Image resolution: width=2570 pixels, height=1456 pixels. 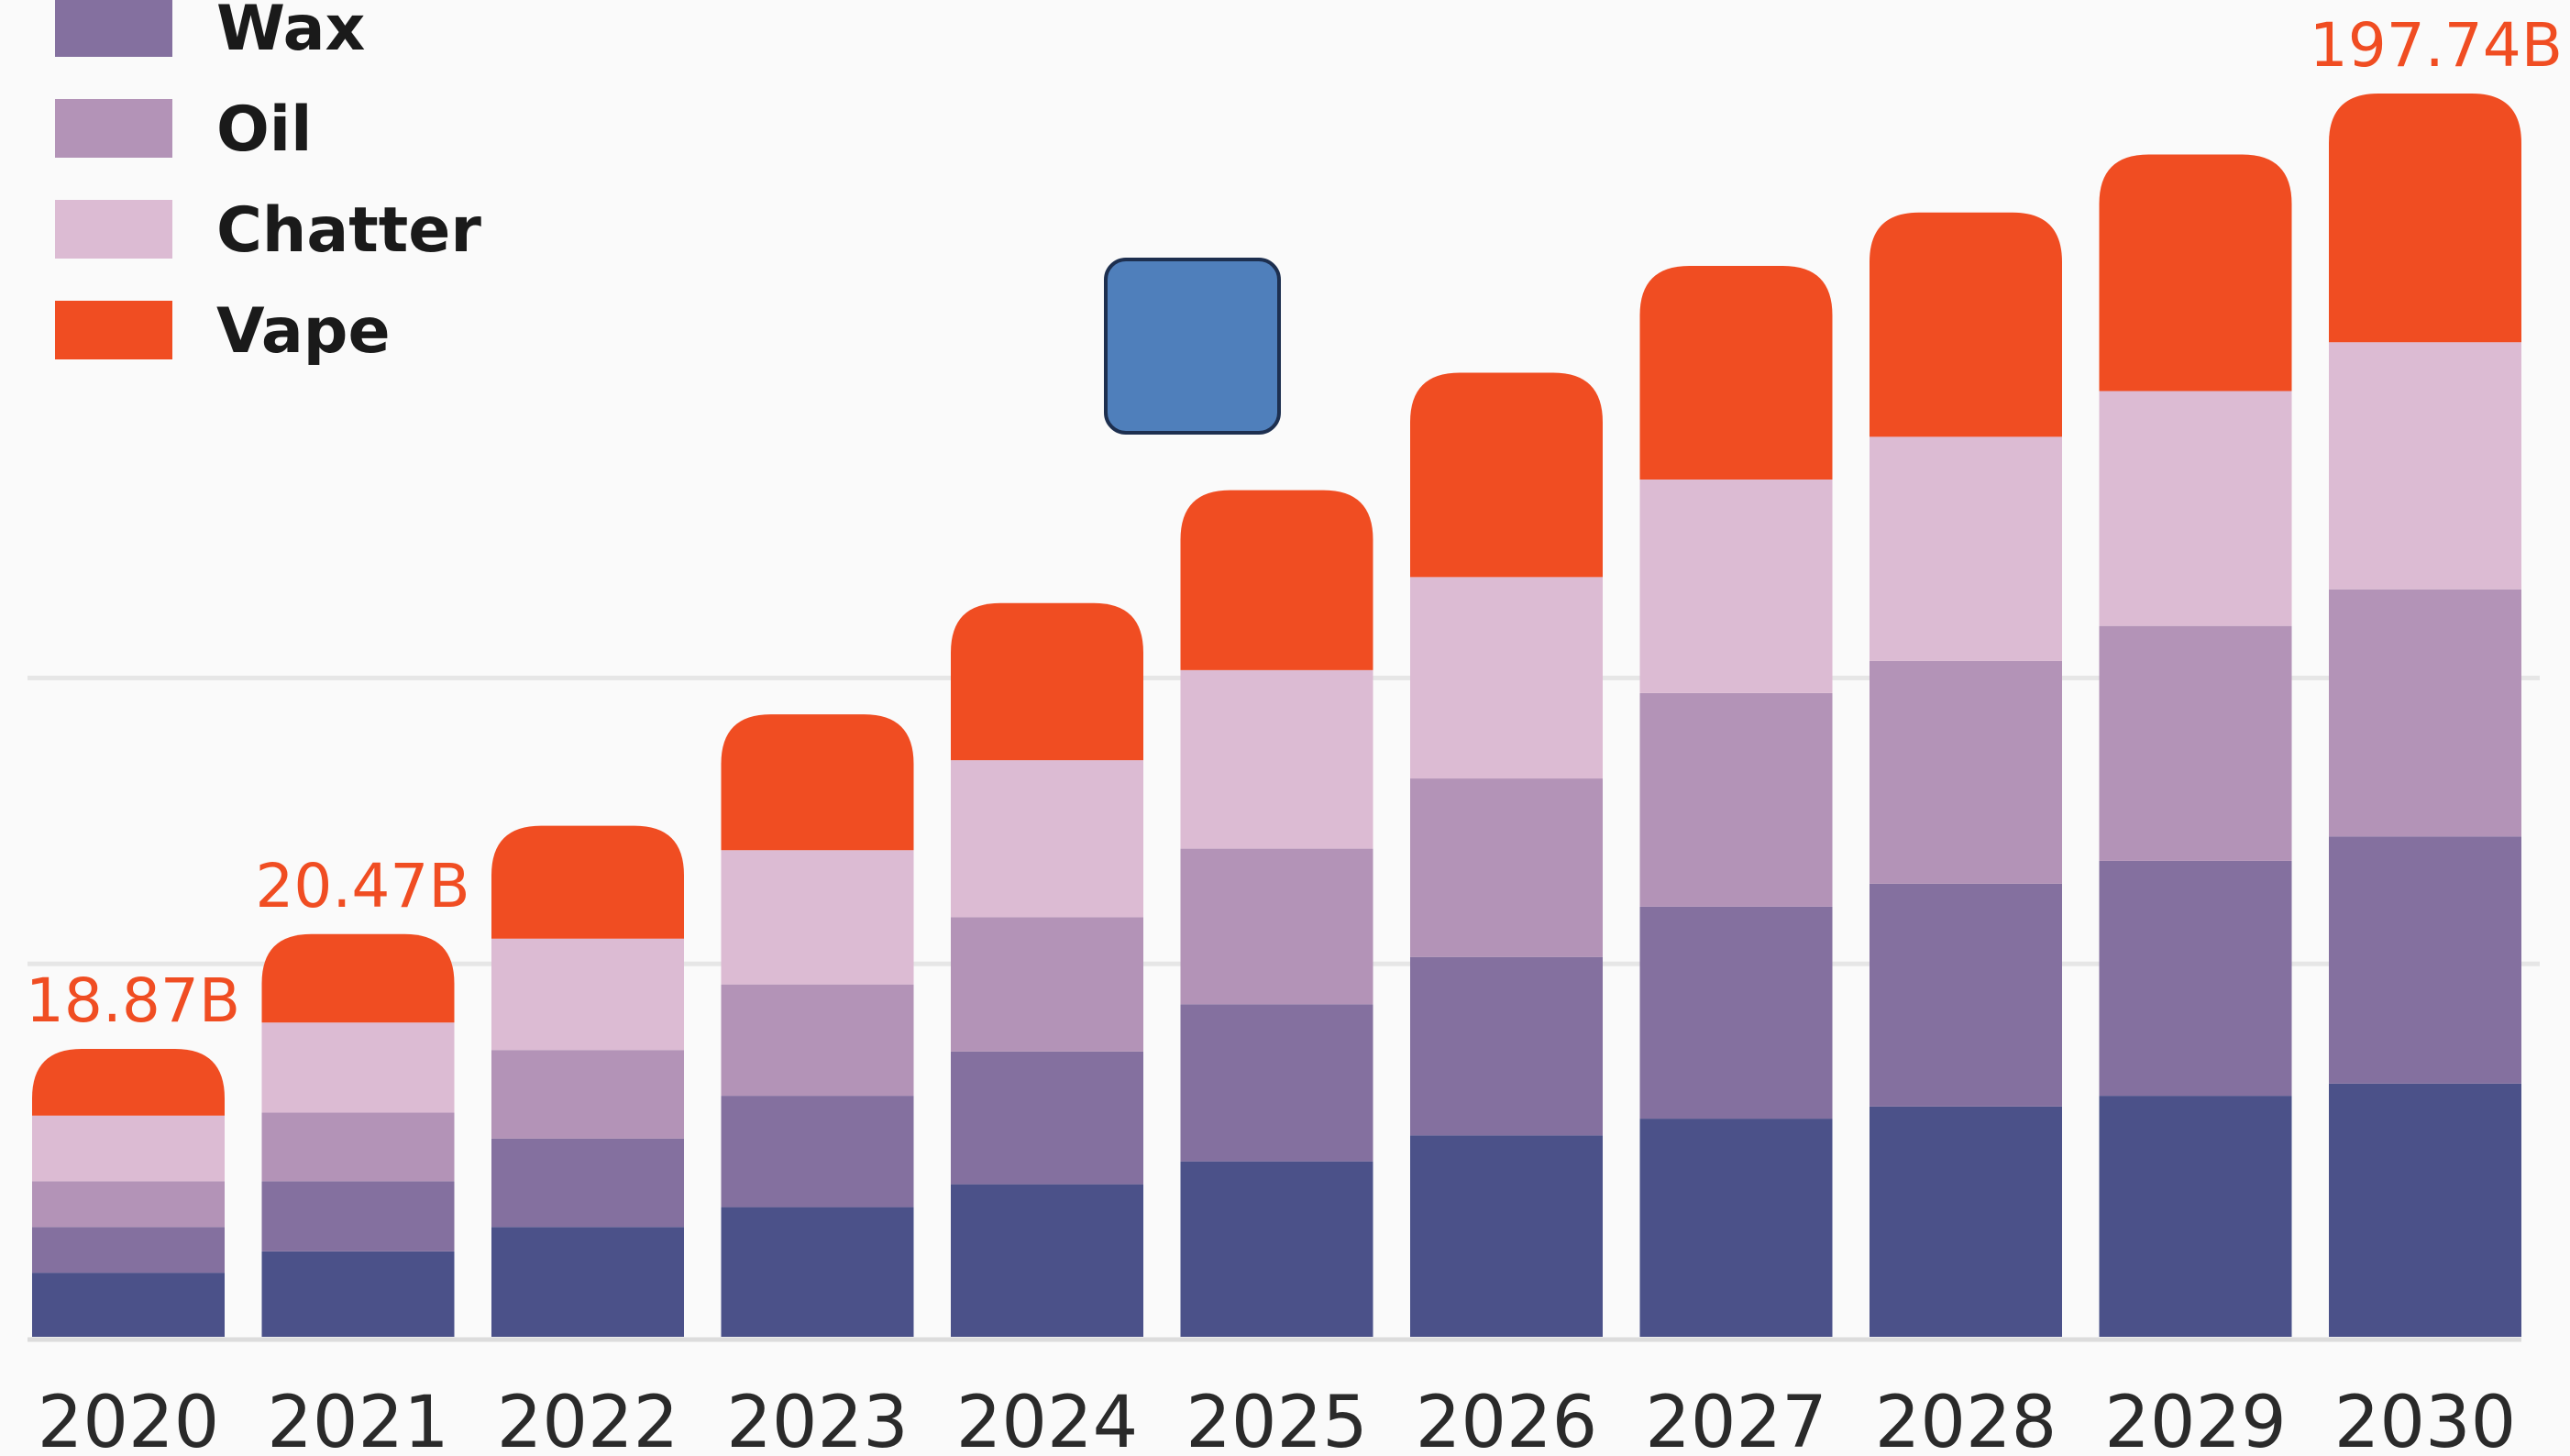 I want to click on bar-segment-2028-wax, so click(x=1966, y=995).